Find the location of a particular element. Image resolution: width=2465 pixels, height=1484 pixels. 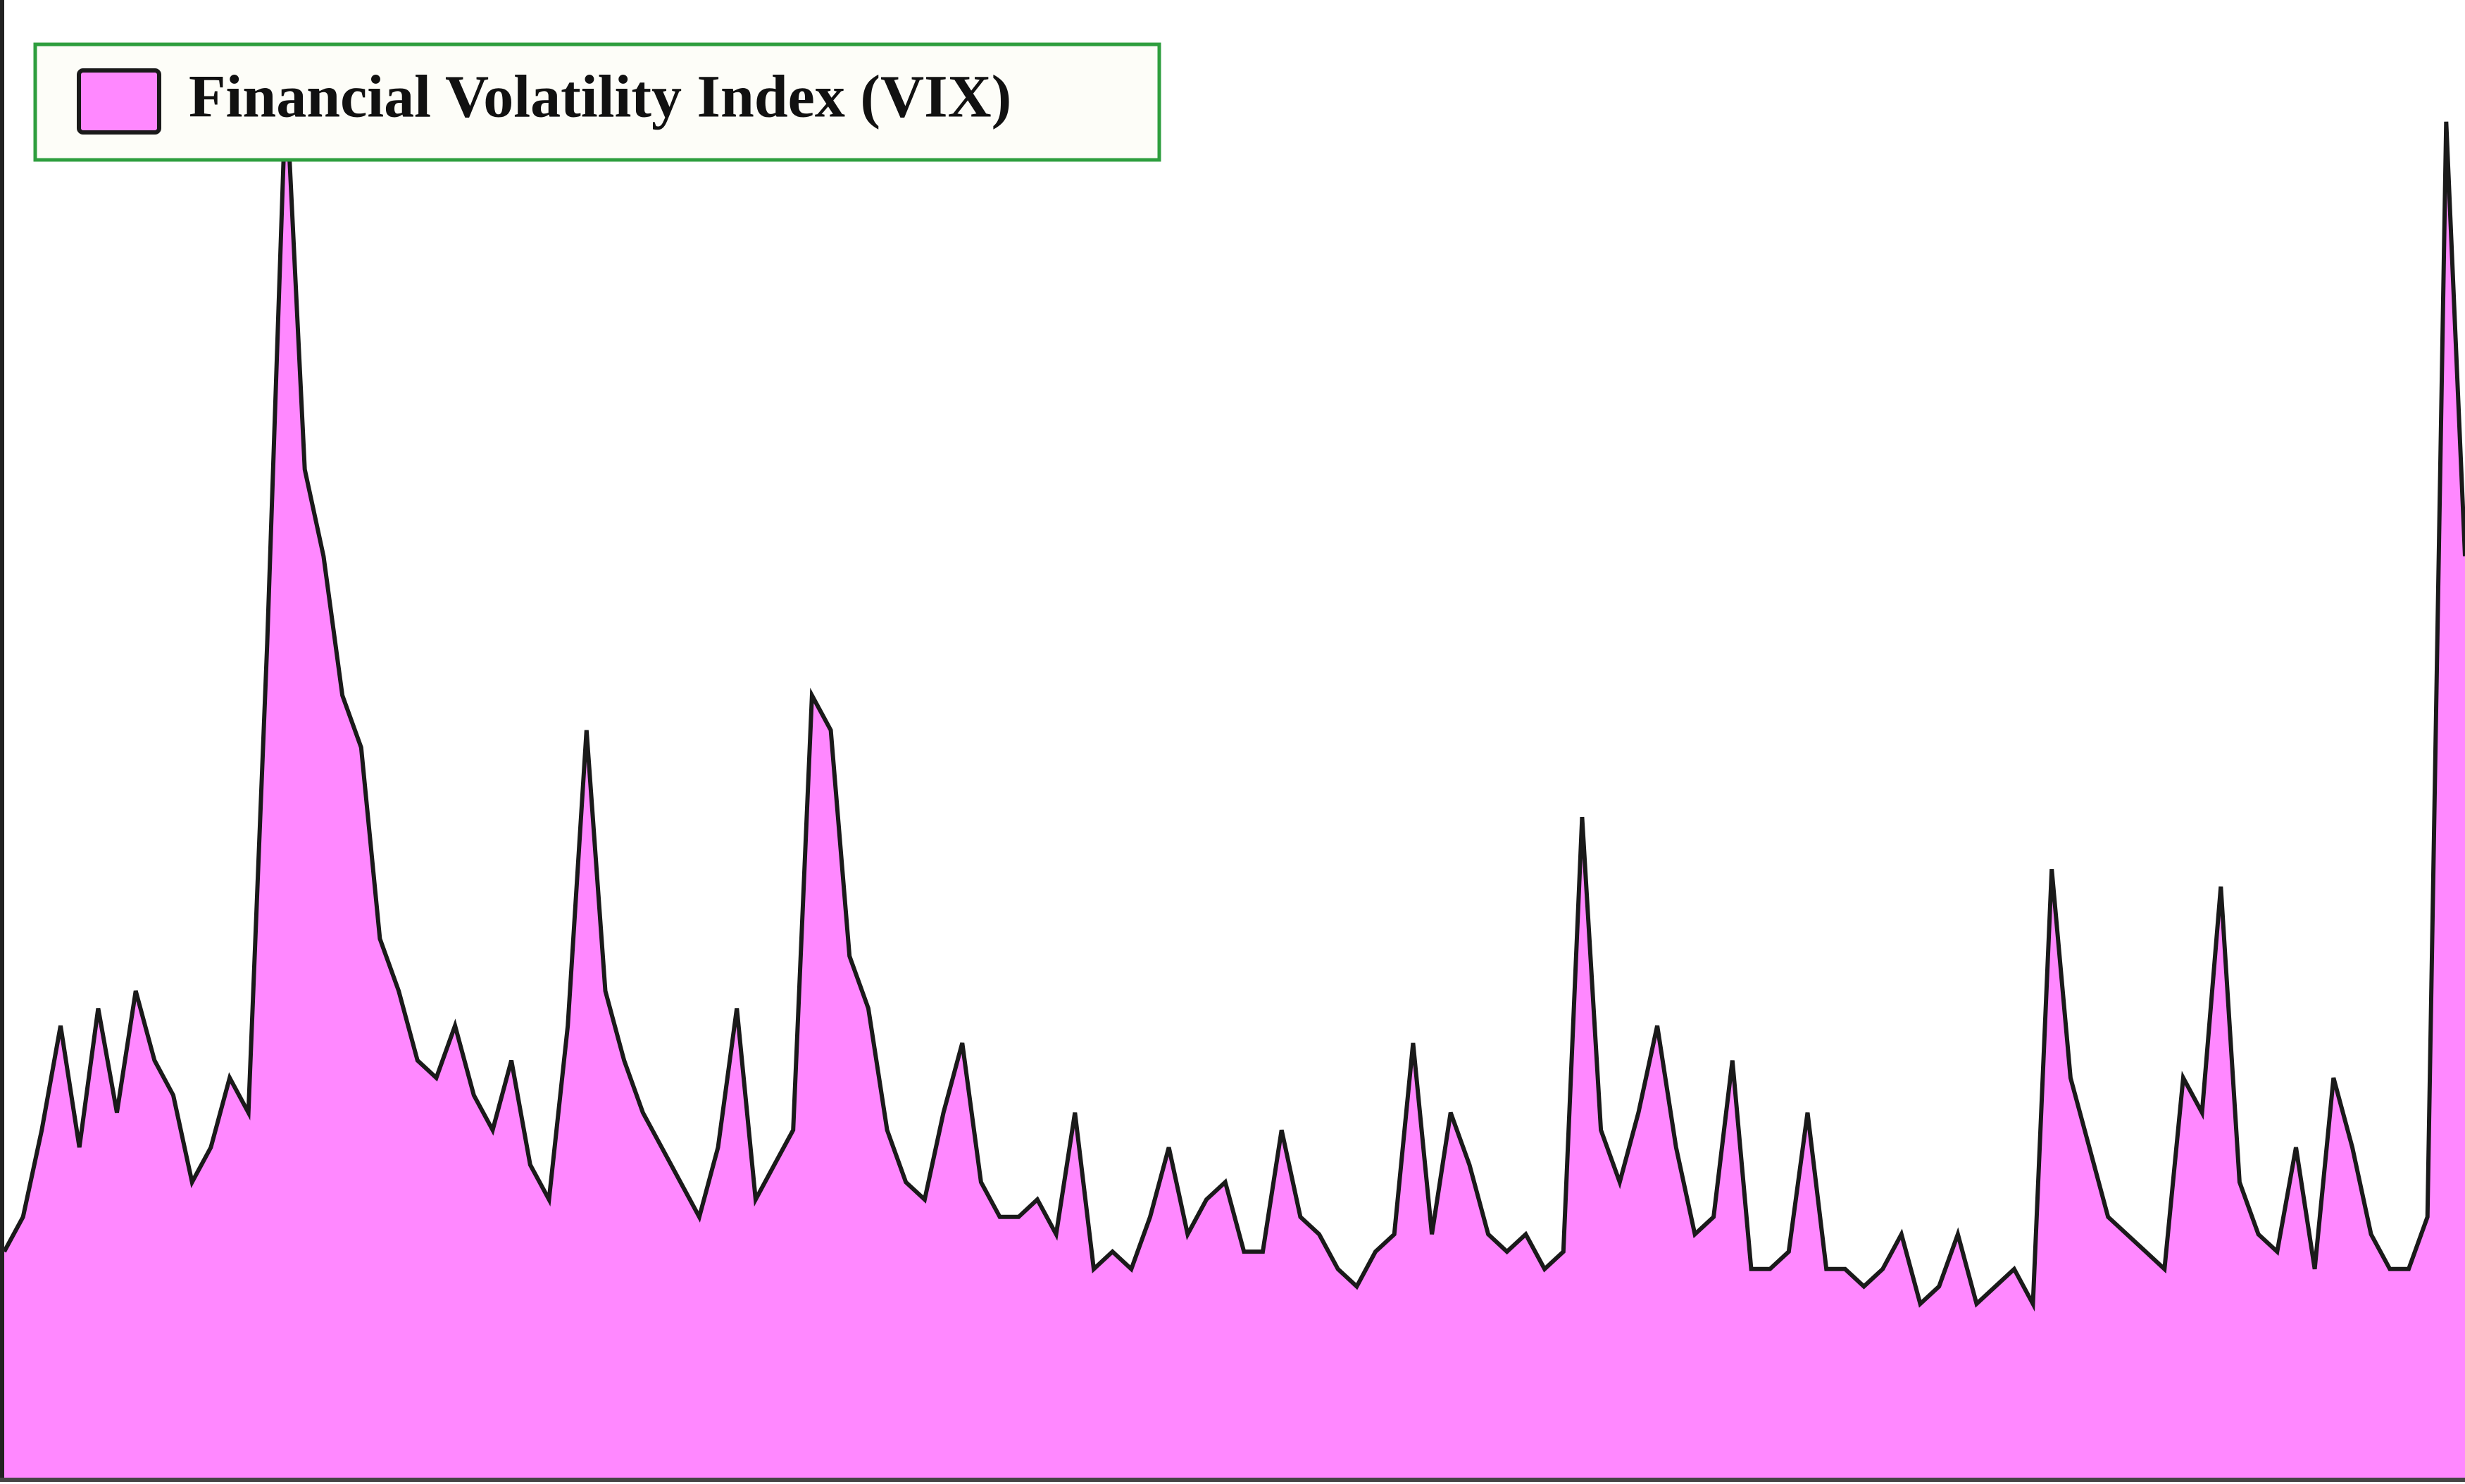

legend-swatch is located at coordinates (119, 101).